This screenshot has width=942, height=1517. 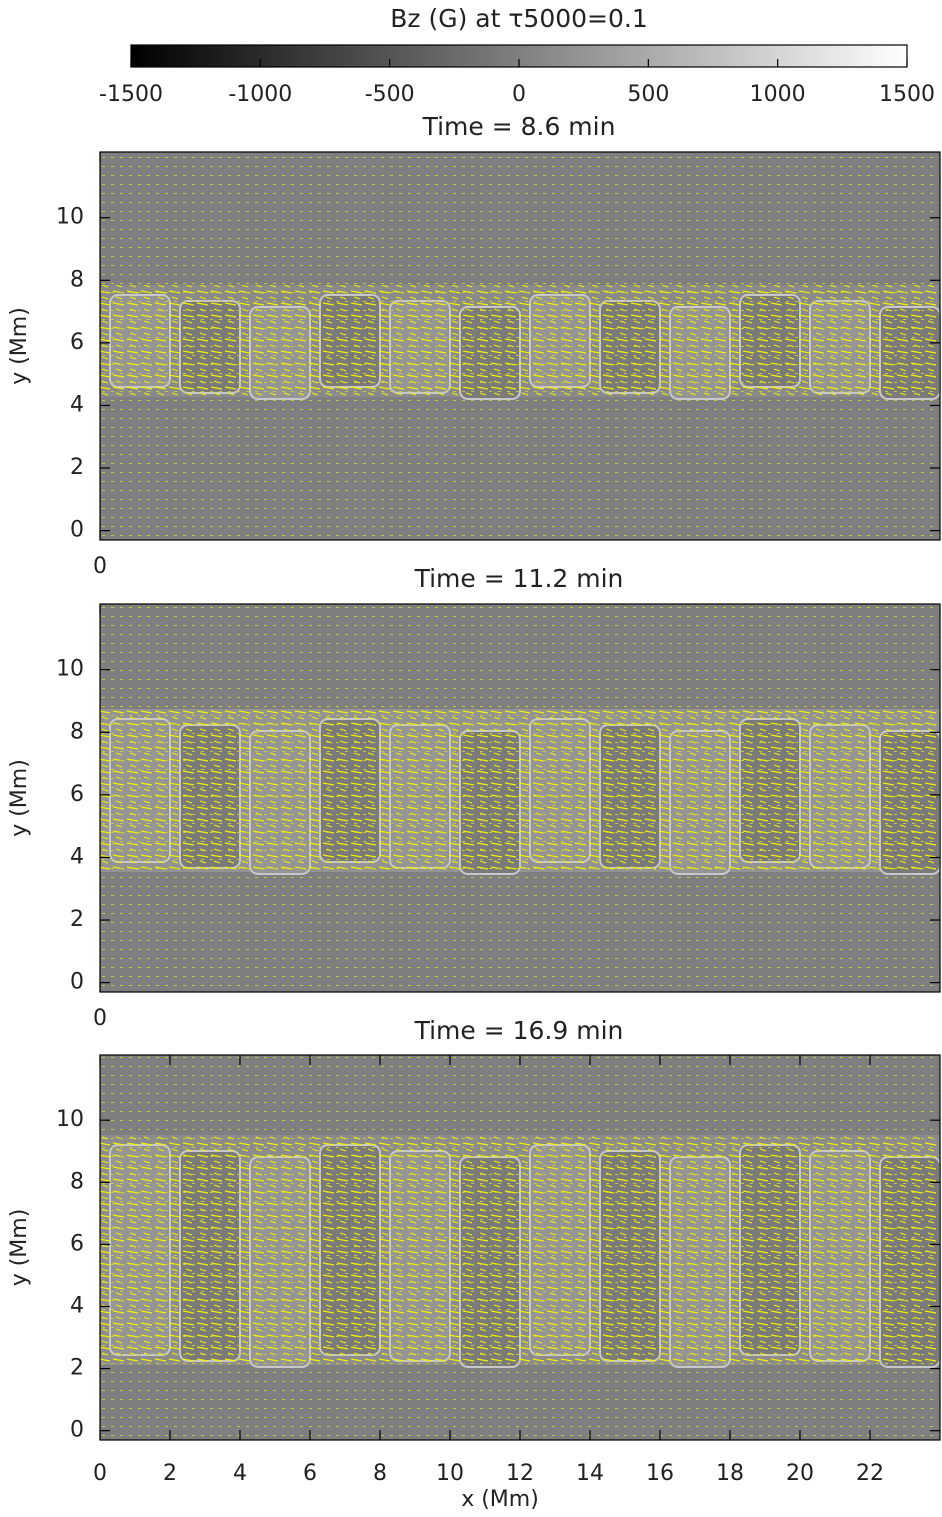 I want to click on colorbar-title: Bz (G) at τ5000=0.1, so click(x=519, y=18).